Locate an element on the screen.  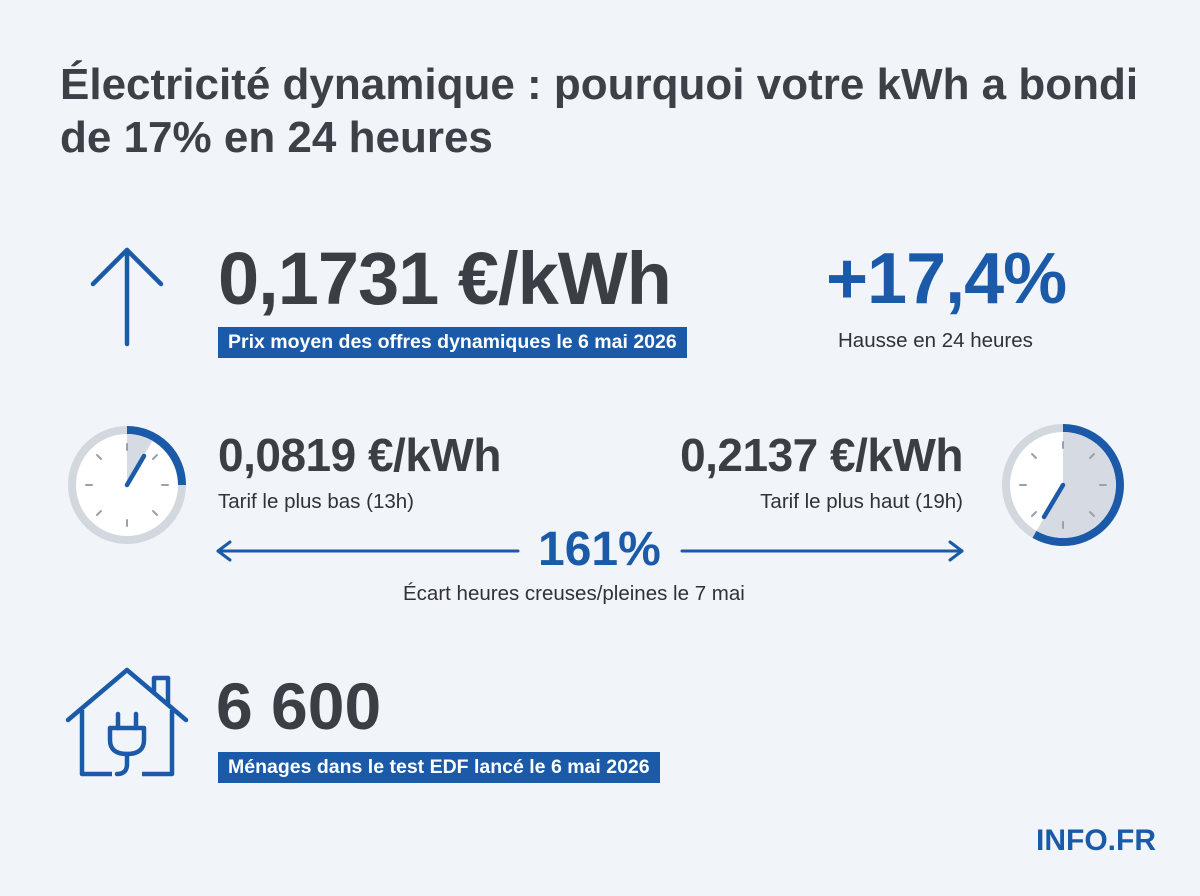
low-tariff-label: Tarif le plus bas (13h) is located at coordinates (316, 501).